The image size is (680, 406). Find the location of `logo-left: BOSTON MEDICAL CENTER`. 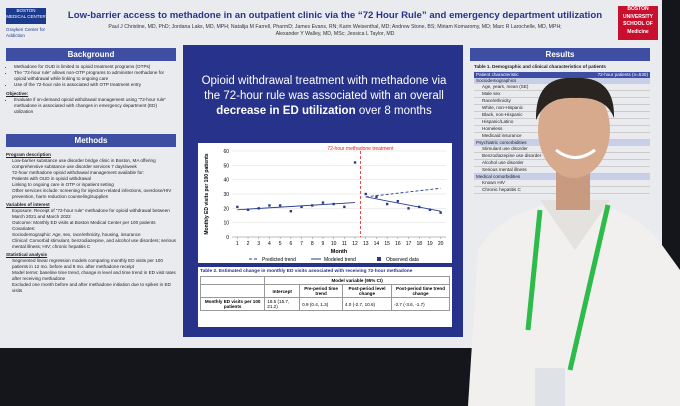

logo-left: BOSTON MEDICAL CENTER is located at coordinates (26, 16).